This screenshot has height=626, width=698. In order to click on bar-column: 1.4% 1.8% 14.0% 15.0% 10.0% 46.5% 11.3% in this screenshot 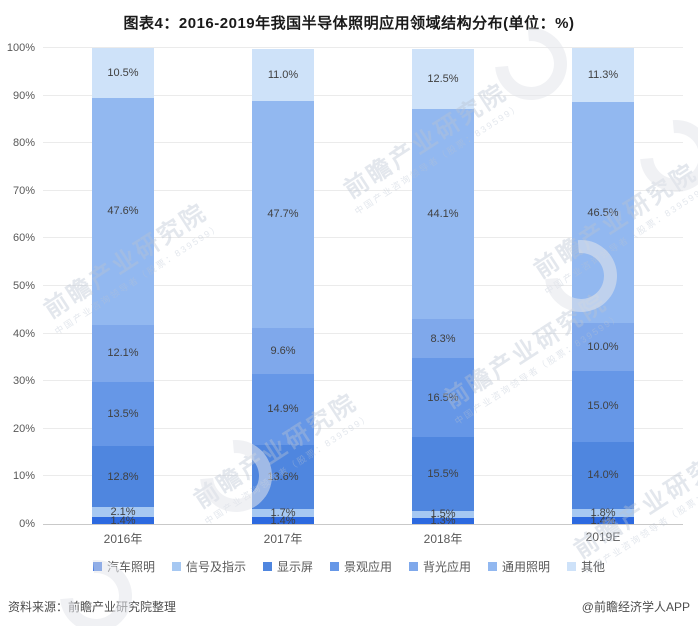, I will do `click(603, 287)`.